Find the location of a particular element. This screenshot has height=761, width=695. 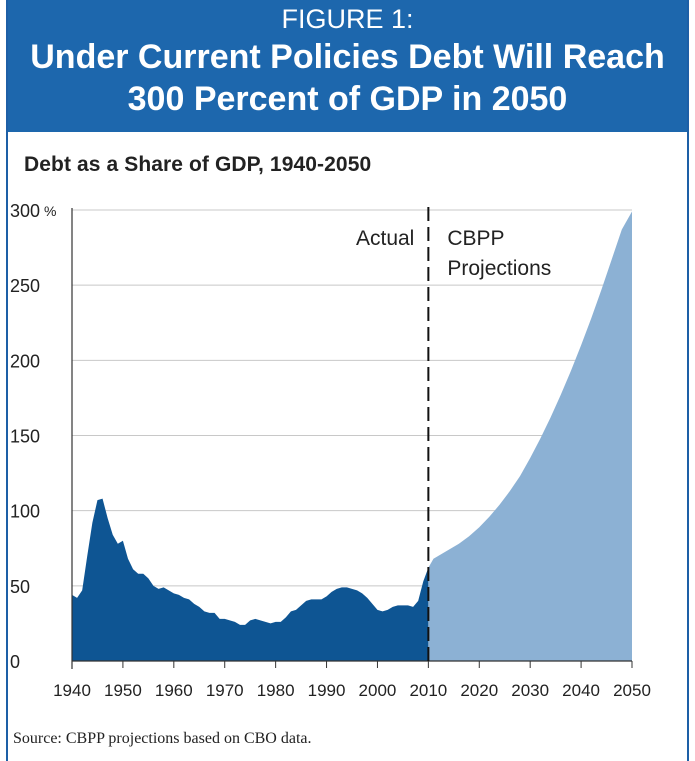

chart-title: Debt as a Share of GDP, 1940-2050 is located at coordinates (198, 164).